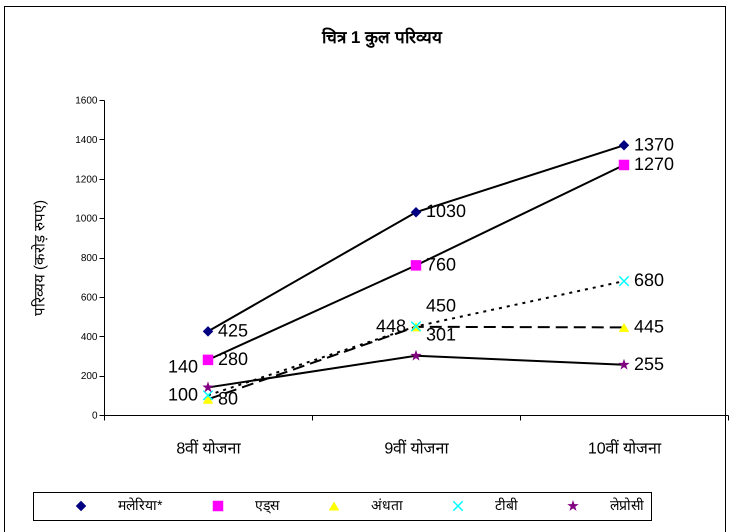  I want to click on data-label: 1370, so click(654, 144).